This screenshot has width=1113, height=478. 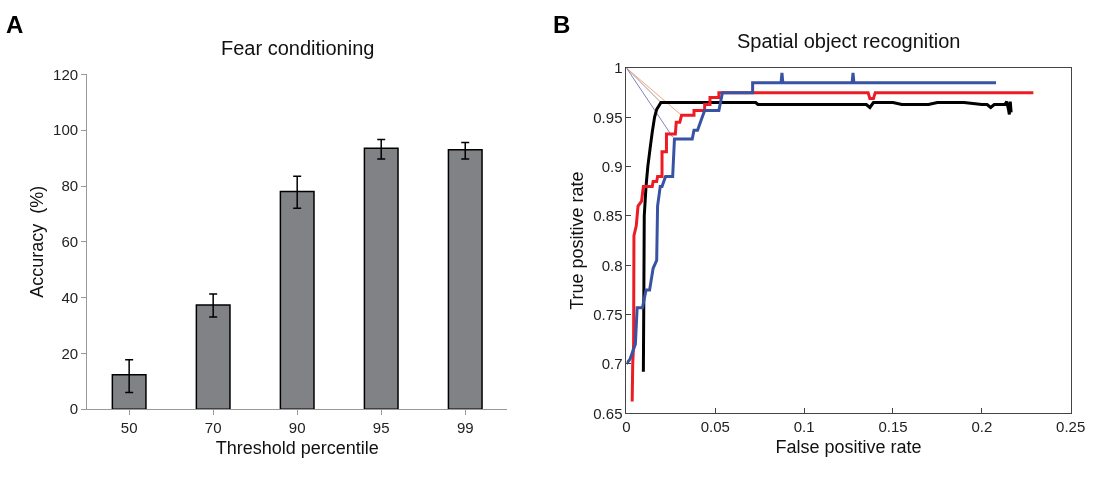 I want to click on x-tick-label: 0.05, so click(x=715, y=427).